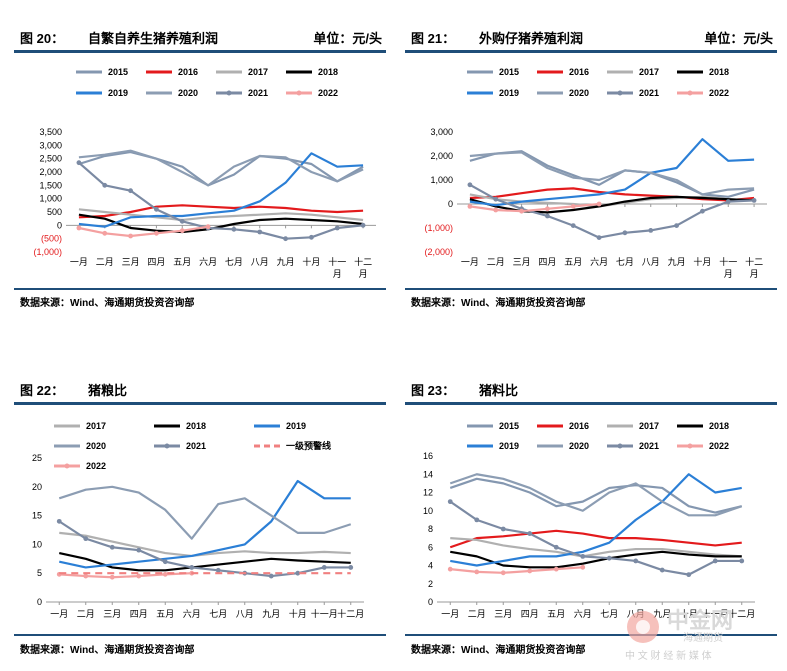 The height and width of the screenshot is (671, 787). What do you see at coordinates (522, 262) in the screenshot?
I see `x-tick-label: 三月` at bounding box center [522, 262].